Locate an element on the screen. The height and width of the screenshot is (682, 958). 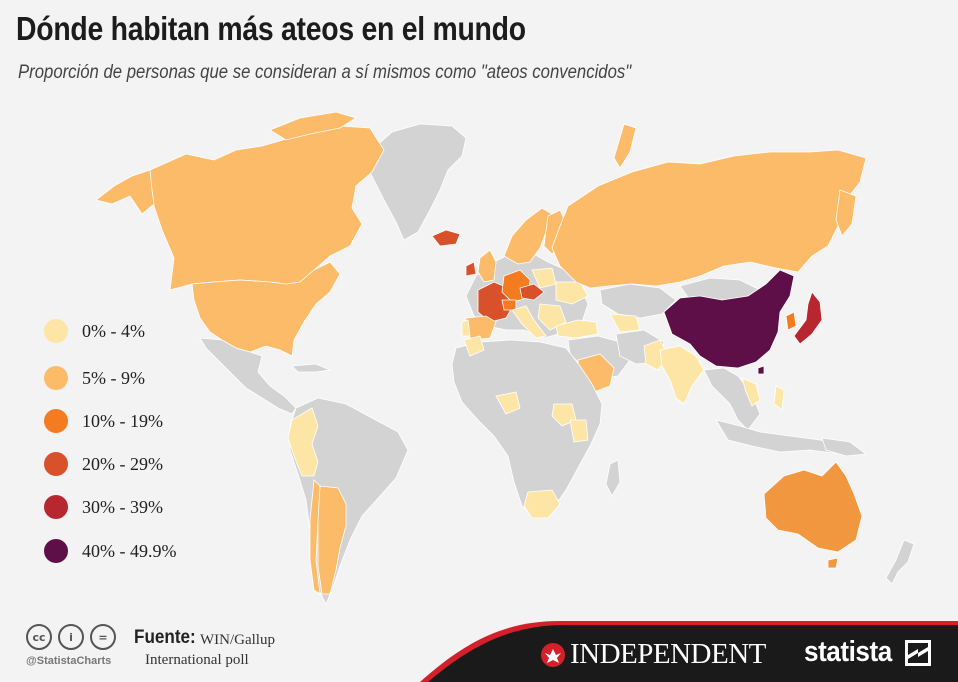
africa is located at coordinates (527, 429).